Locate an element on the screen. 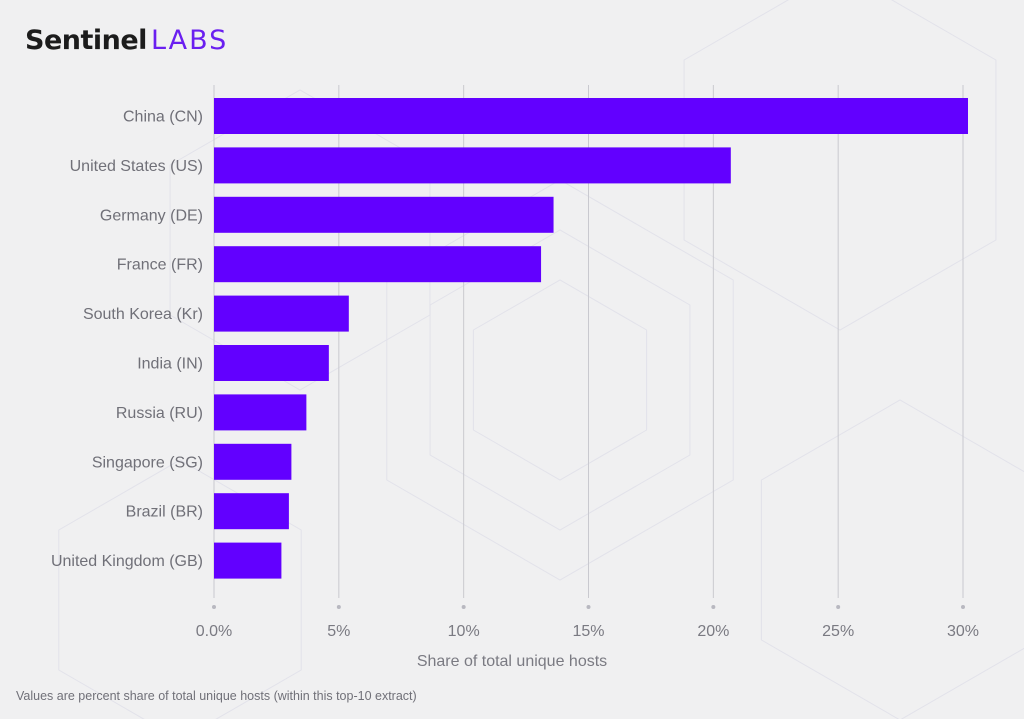 The height and width of the screenshot is (719, 1024). logo-part1: Sentinel is located at coordinates (86, 40).